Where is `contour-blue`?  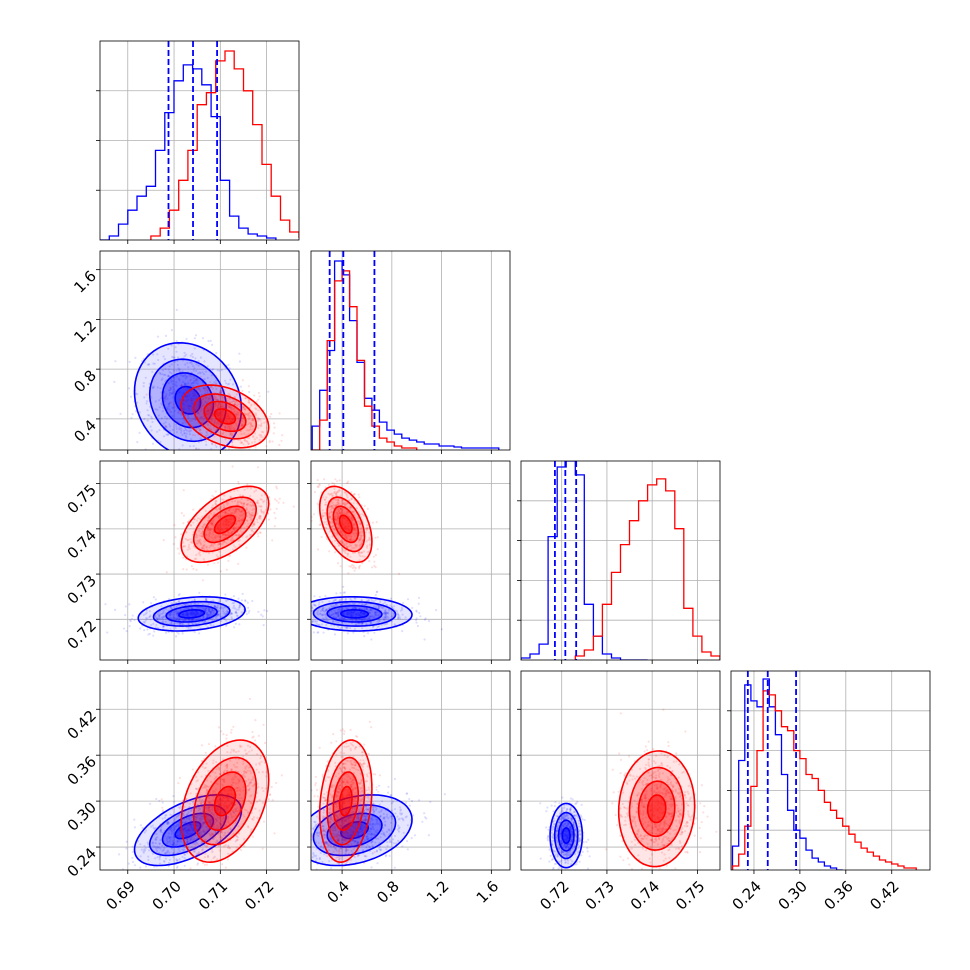 contour-blue is located at coordinates (354, 614).